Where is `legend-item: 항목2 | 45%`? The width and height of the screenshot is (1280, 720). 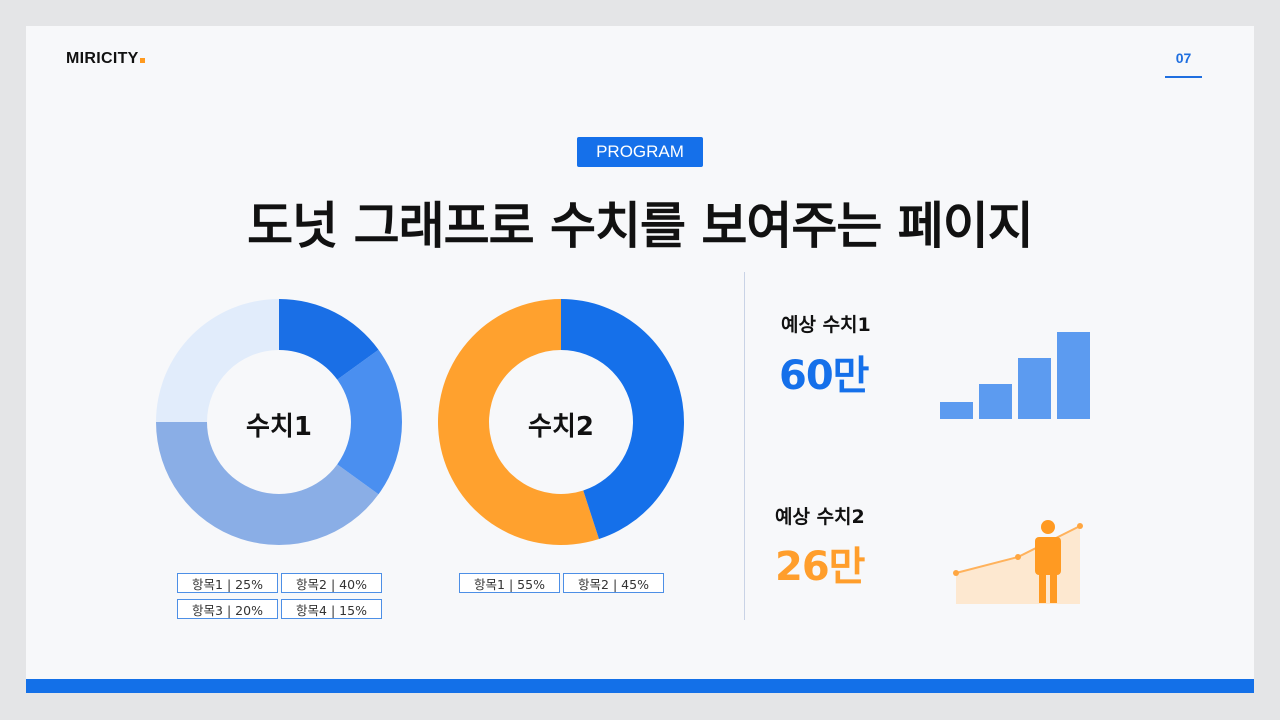 legend-item: 항목2 | 45% is located at coordinates (613, 583).